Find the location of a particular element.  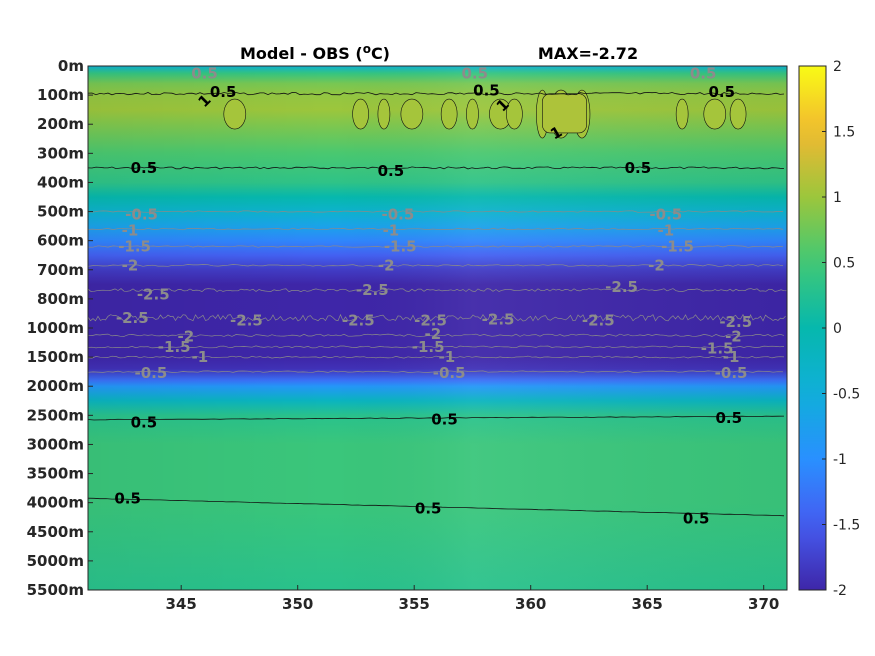

y-tick-label: 300m is located at coordinates (60, 153).